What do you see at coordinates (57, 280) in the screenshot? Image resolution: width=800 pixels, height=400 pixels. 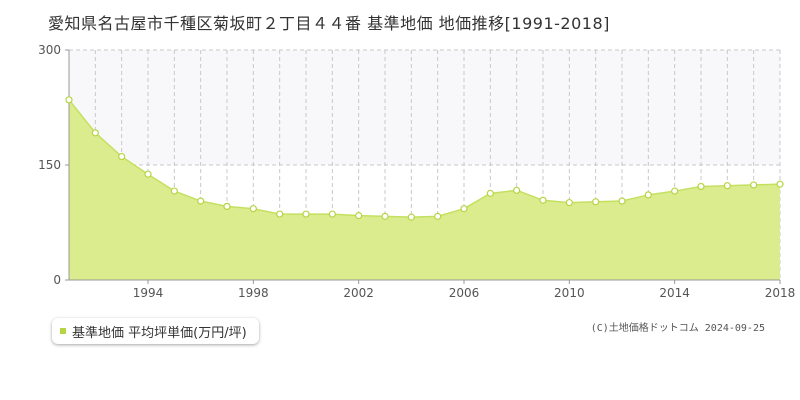 I see `y-tick-label: 0` at bounding box center [57, 280].